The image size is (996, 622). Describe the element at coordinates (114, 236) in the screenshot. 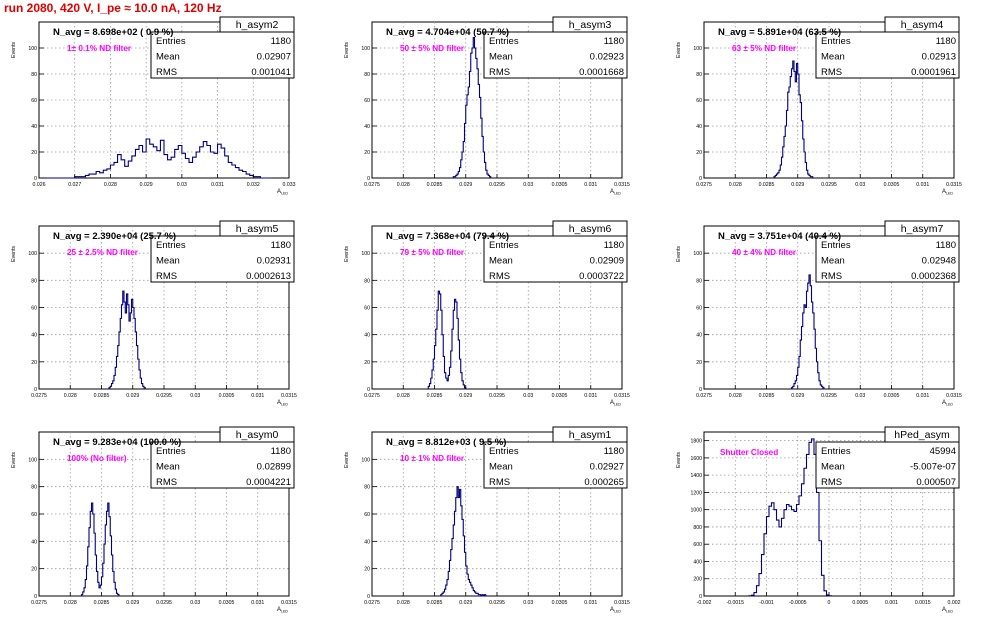

I see `n-avg-text: N_avg = 2.390e+04 (25.7 %)` at that location.